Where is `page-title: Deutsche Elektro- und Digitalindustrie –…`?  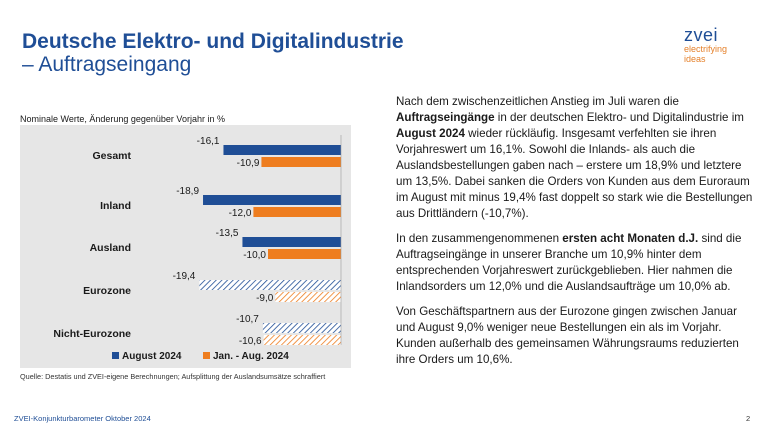 page-title: Deutsche Elektro- und Digitalindustrie –… is located at coordinates (213, 53).